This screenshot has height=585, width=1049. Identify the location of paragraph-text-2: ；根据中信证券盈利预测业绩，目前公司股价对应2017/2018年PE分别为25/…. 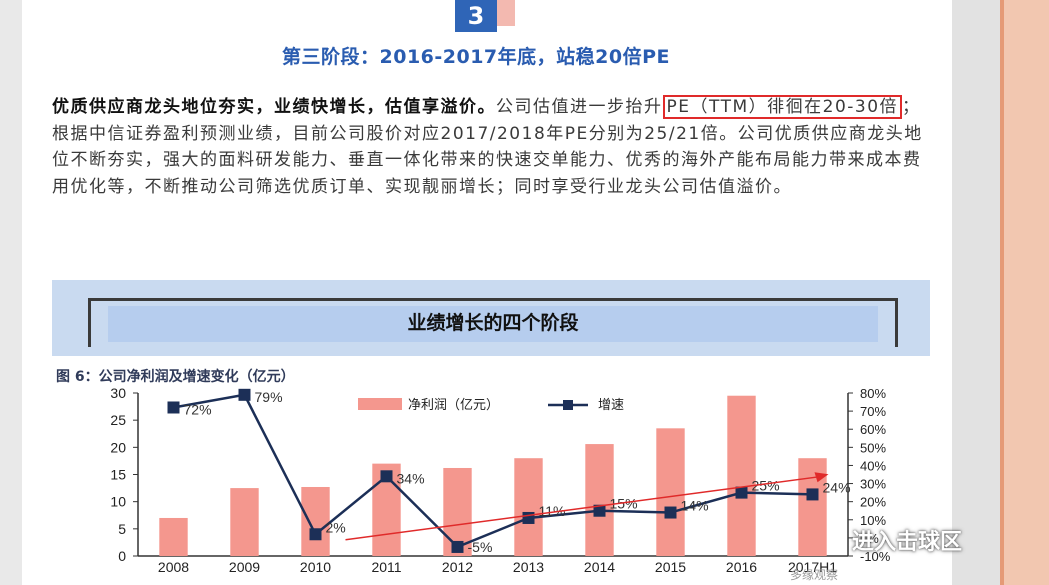
(487, 147).